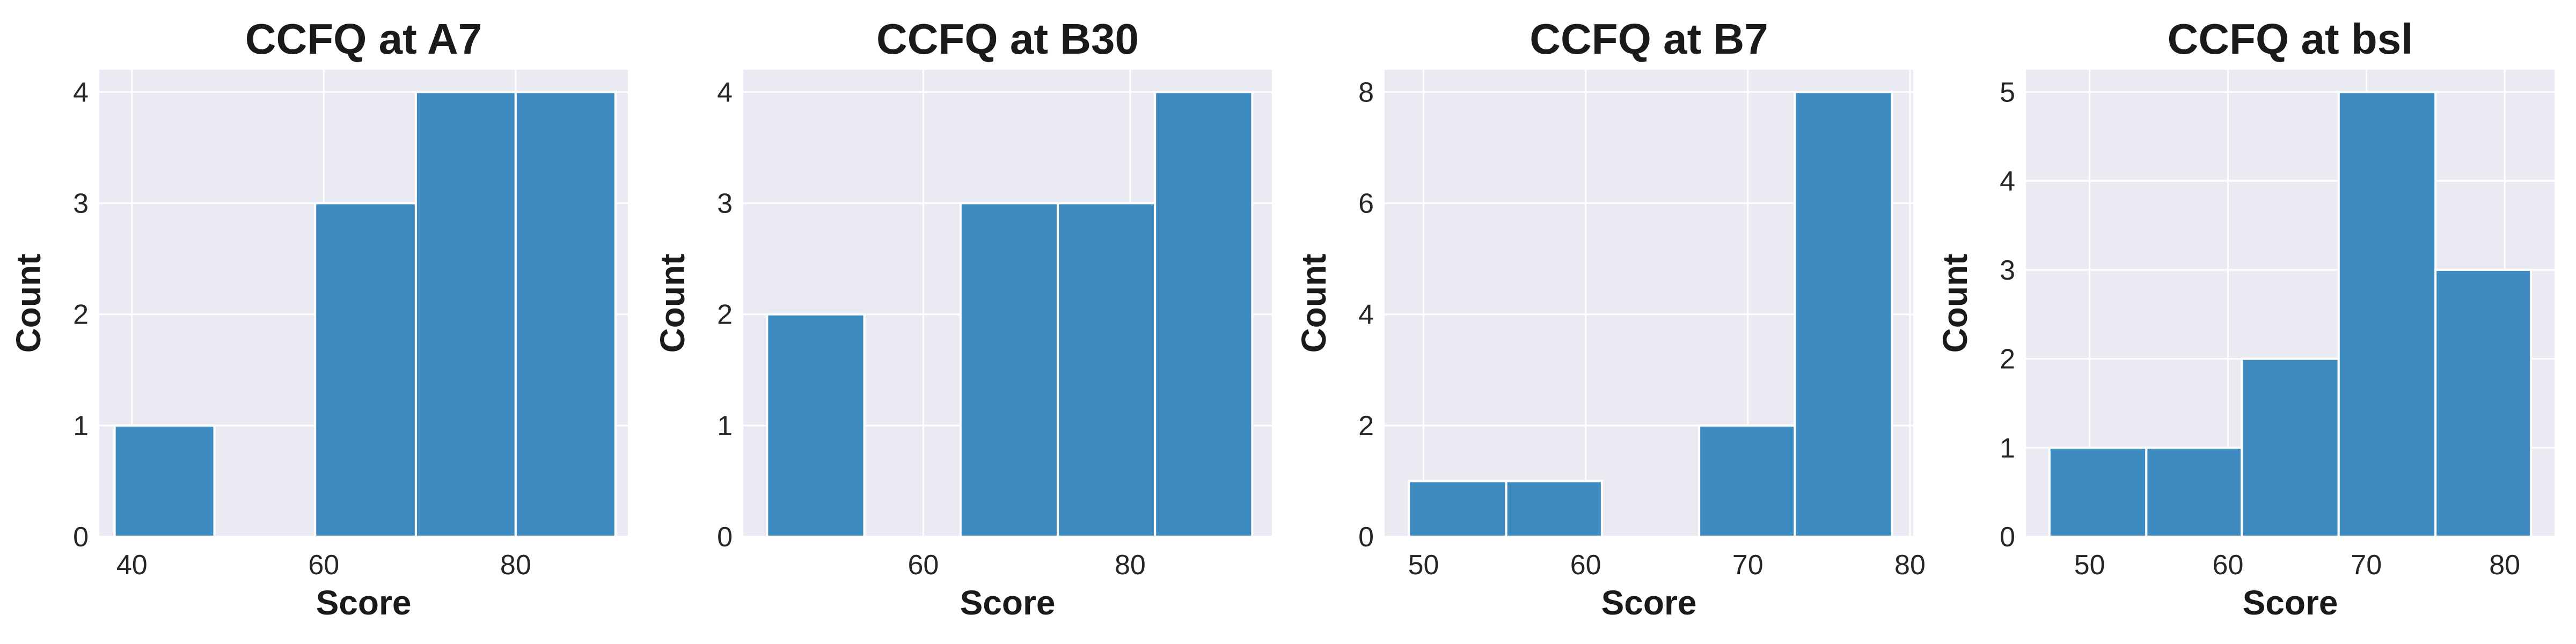 This screenshot has width=2576, height=644. What do you see at coordinates (1648, 39) in the screenshot?
I see `panel-title: CCFQ at B7` at bounding box center [1648, 39].